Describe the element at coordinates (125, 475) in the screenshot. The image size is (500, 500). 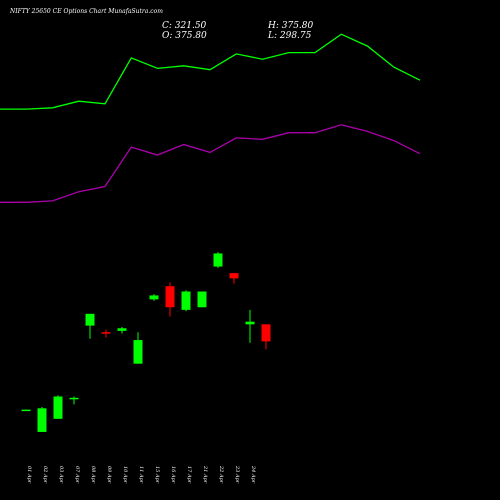
I see `x-tick-label: 10 Apr` at that location.